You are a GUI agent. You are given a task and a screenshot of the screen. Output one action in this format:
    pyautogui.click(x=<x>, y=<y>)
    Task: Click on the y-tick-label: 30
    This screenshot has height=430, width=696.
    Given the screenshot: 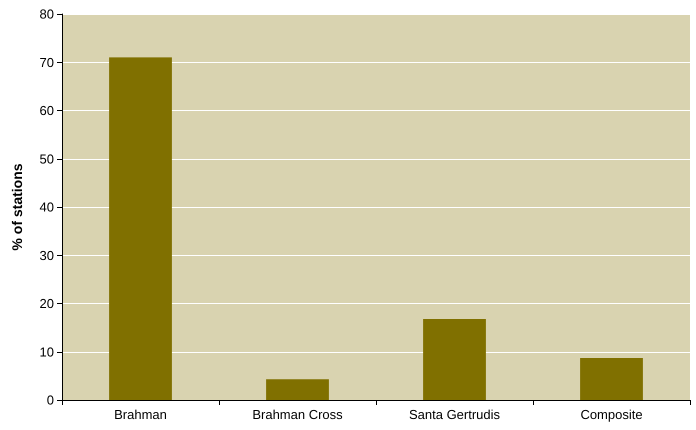 What is the action you would take?
    pyautogui.click(x=47, y=255)
    